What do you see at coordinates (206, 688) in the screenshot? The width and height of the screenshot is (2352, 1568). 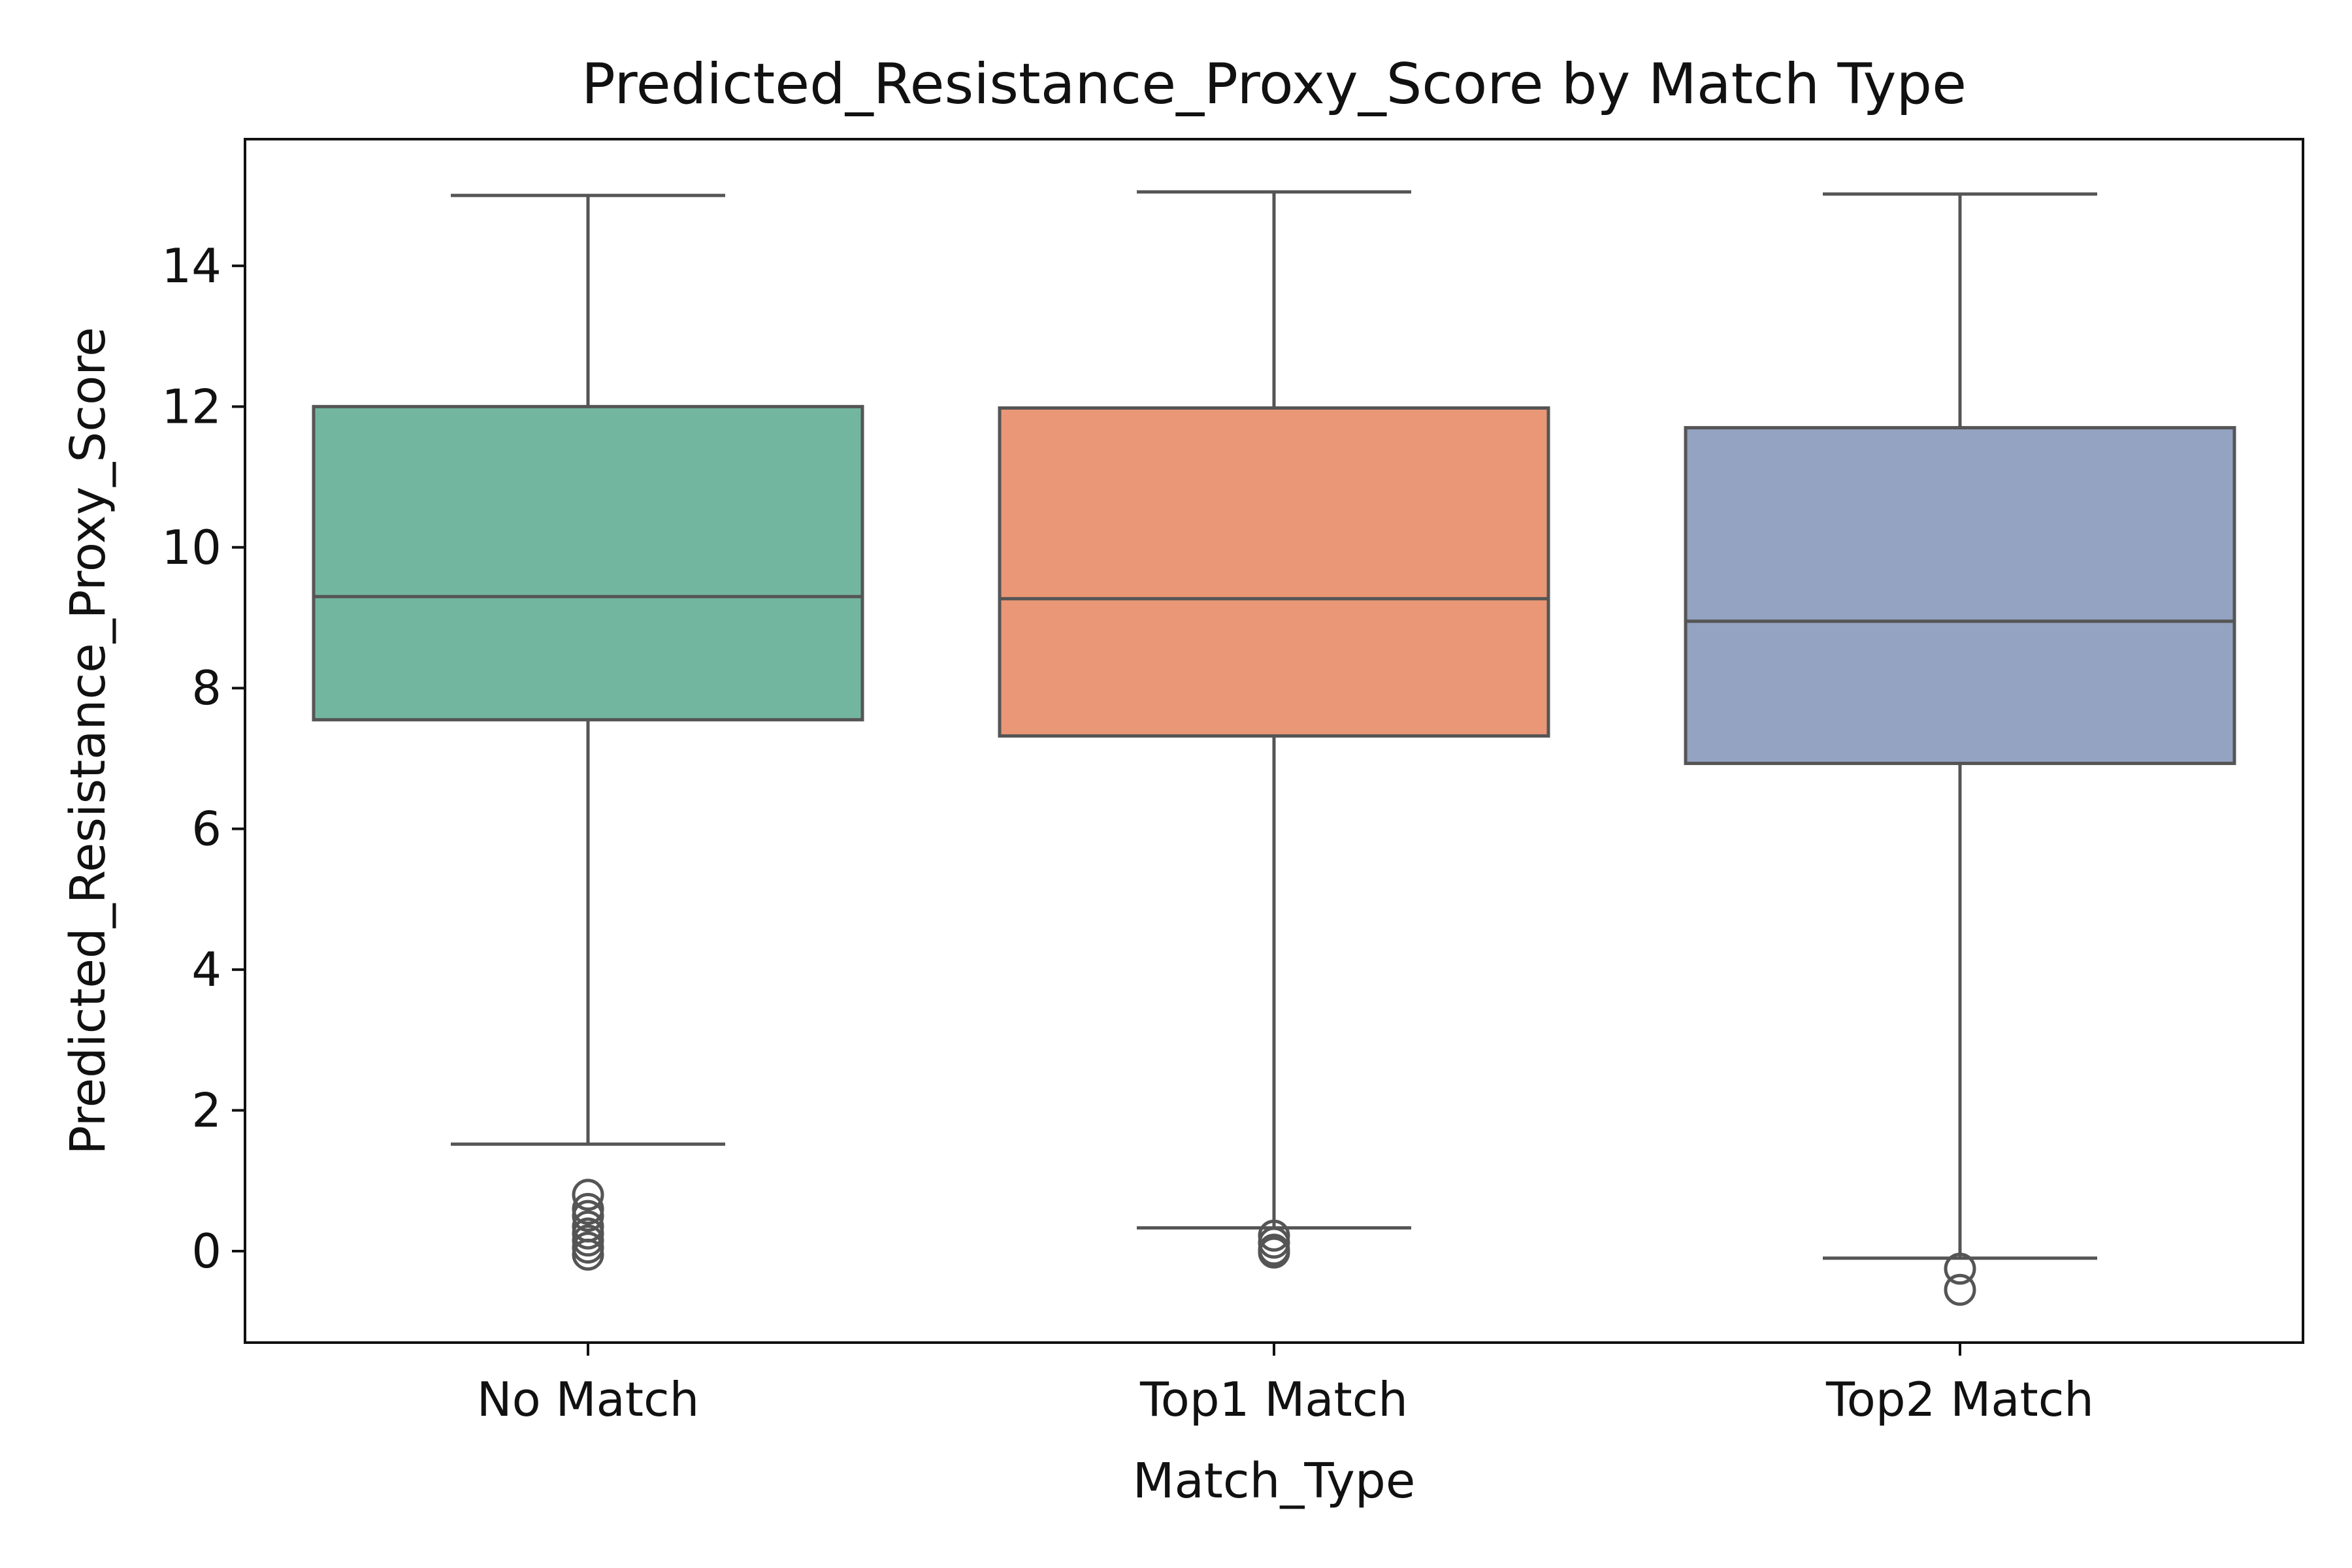 I see `y-tick-label: 8` at bounding box center [206, 688].